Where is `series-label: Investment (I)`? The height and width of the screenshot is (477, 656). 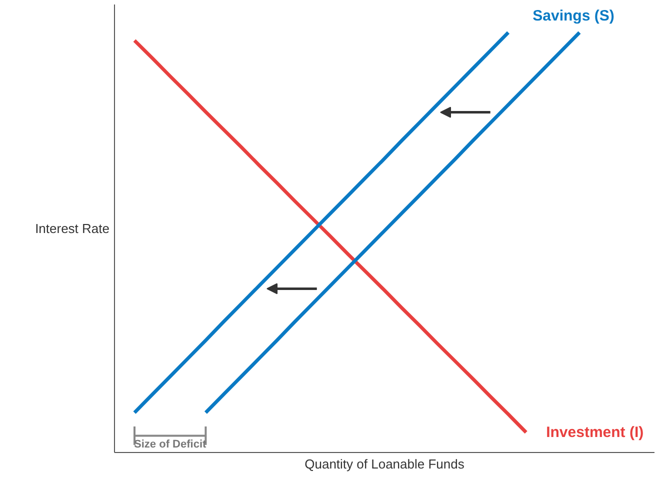 series-label: Investment (I) is located at coordinates (595, 432).